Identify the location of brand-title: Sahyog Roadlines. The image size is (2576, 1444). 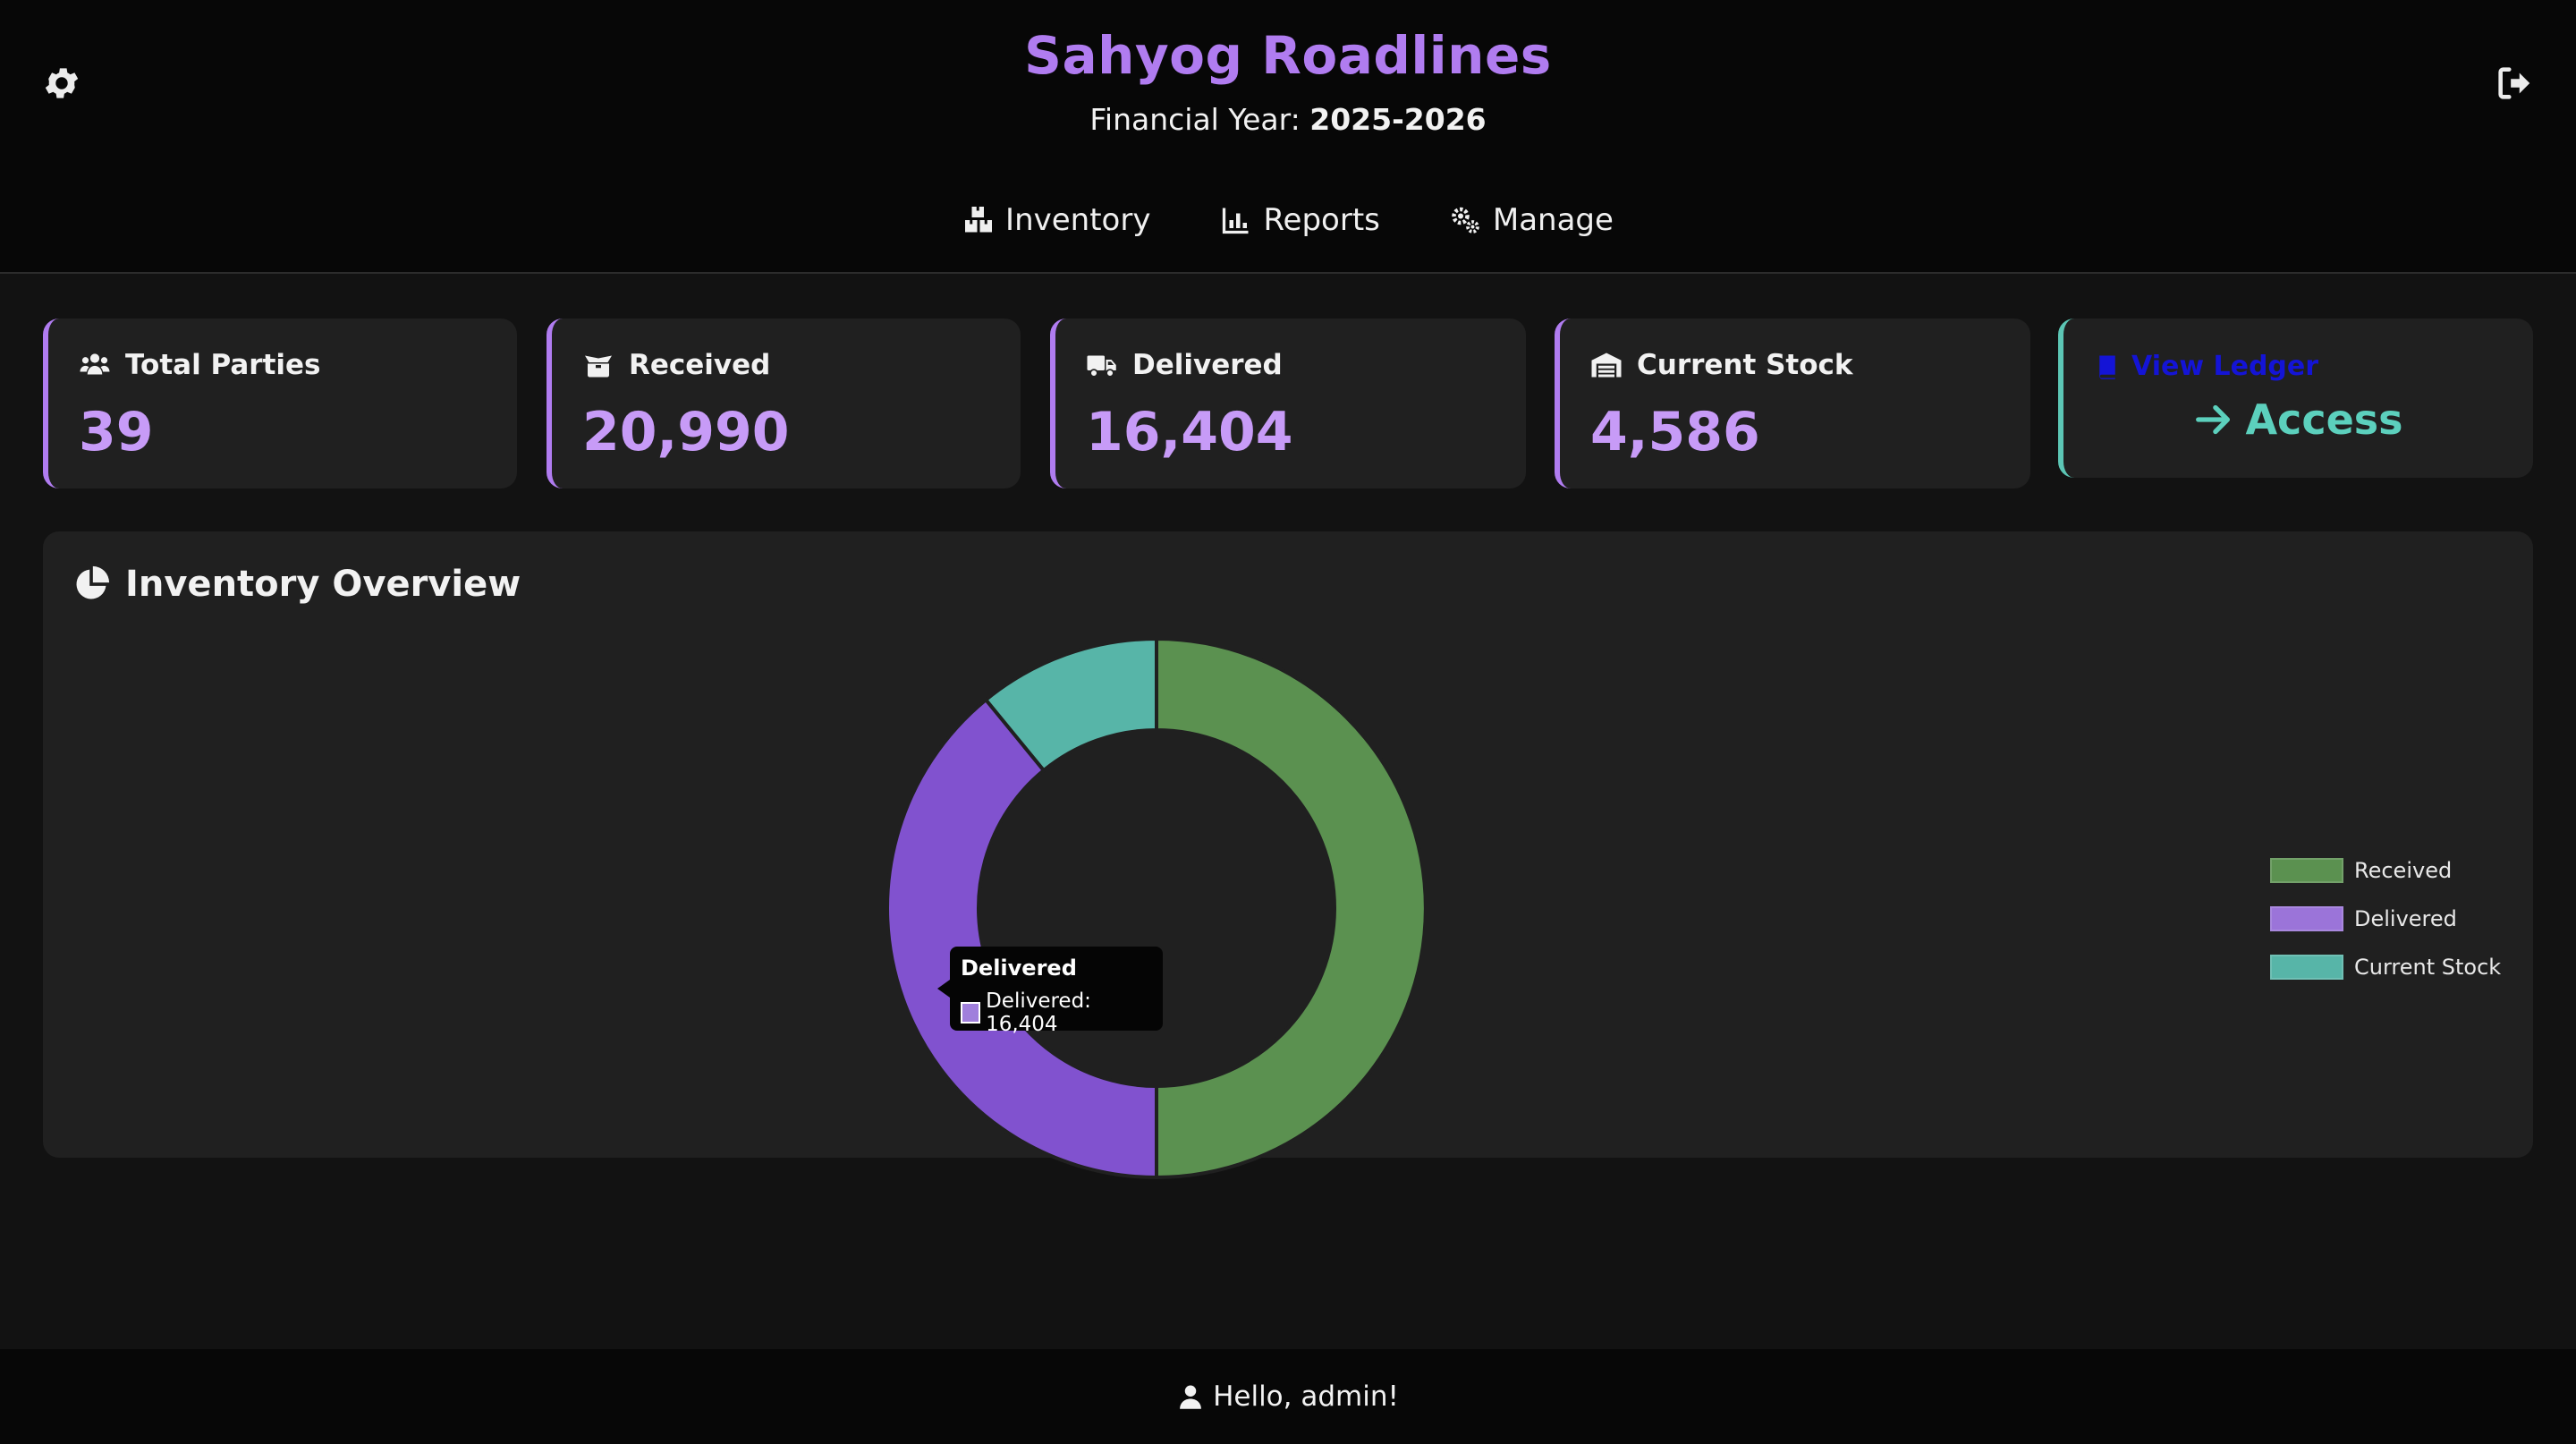
(1288, 55).